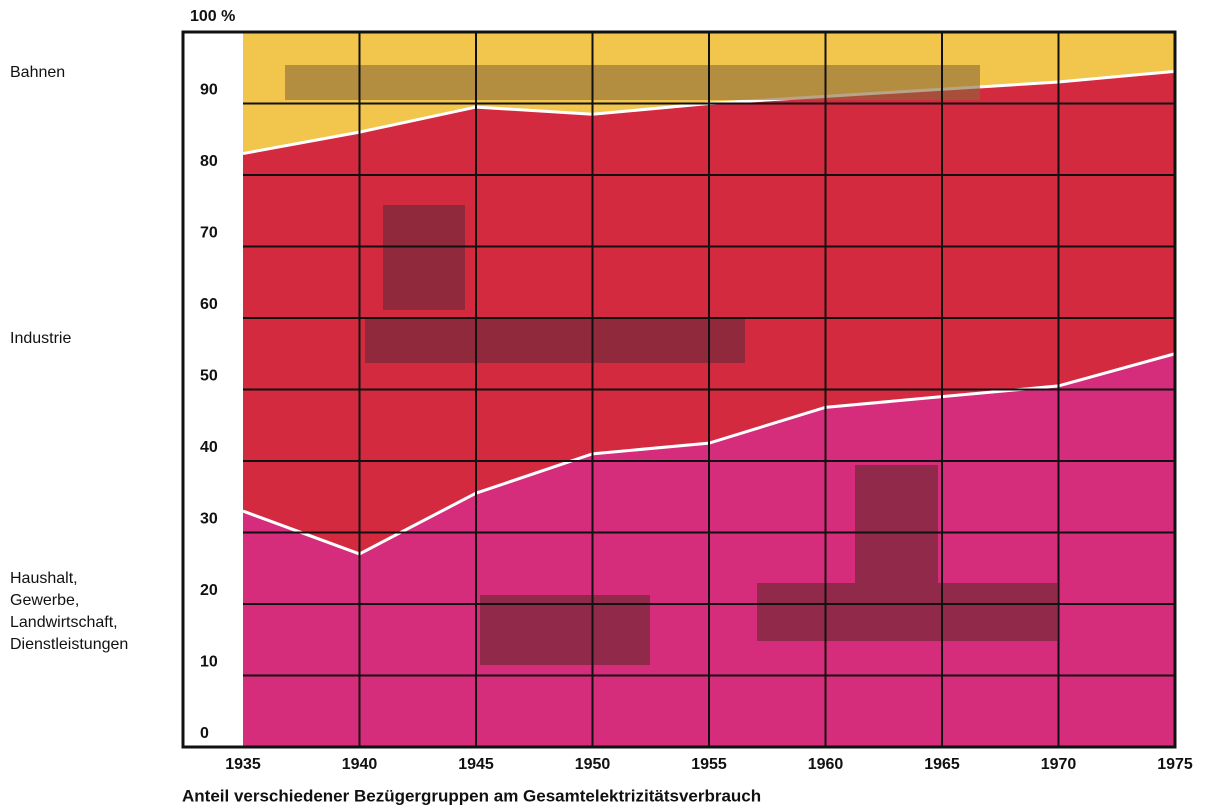  What do you see at coordinates (826, 764) in the screenshot?
I see `x-tick-label: 1960` at bounding box center [826, 764].